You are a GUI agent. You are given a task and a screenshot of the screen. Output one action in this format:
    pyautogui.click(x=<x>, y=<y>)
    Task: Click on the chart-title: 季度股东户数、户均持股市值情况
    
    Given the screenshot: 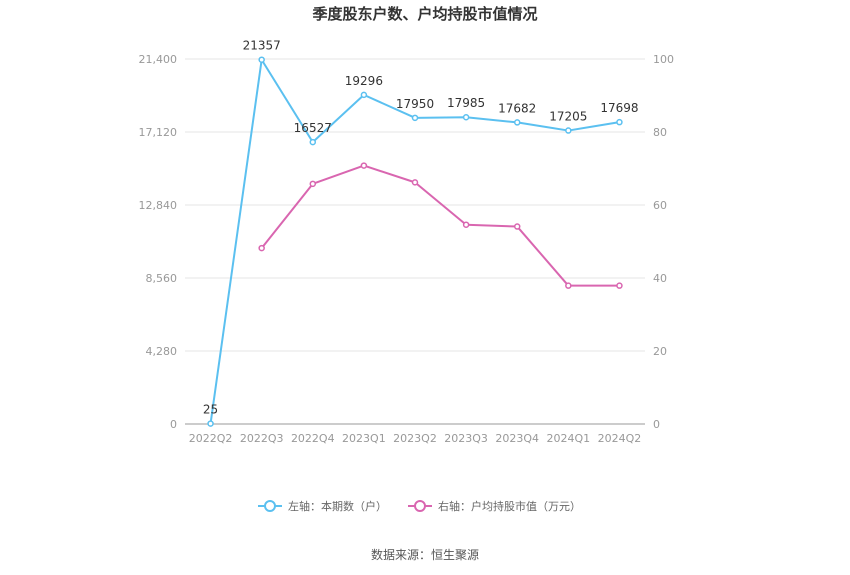 What is the action you would take?
    pyautogui.click(x=424, y=14)
    